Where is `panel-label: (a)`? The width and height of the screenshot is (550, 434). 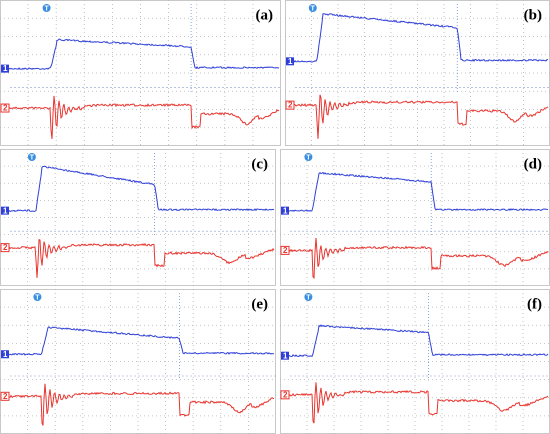
panel-label: (a) is located at coordinates (265, 15).